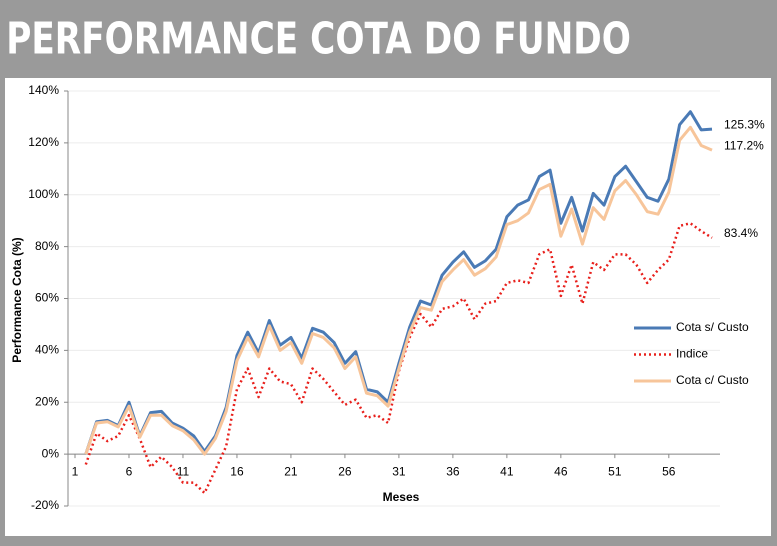  I want to click on x-tick-label: 1, so click(75, 471).